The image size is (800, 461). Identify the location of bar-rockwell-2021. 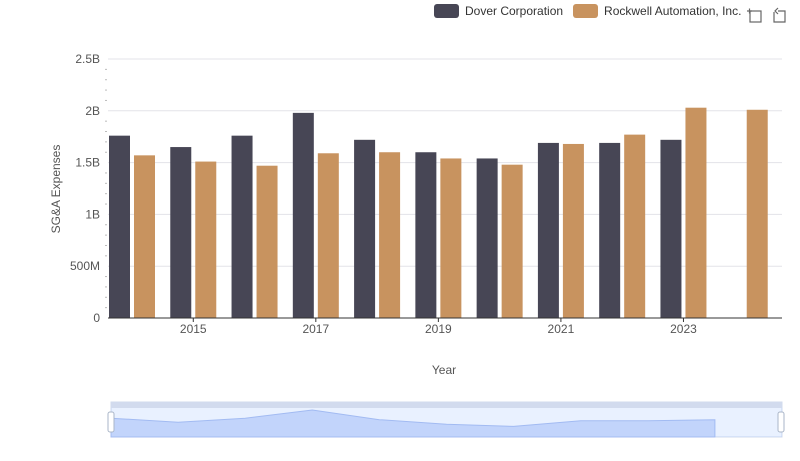
(573, 230).